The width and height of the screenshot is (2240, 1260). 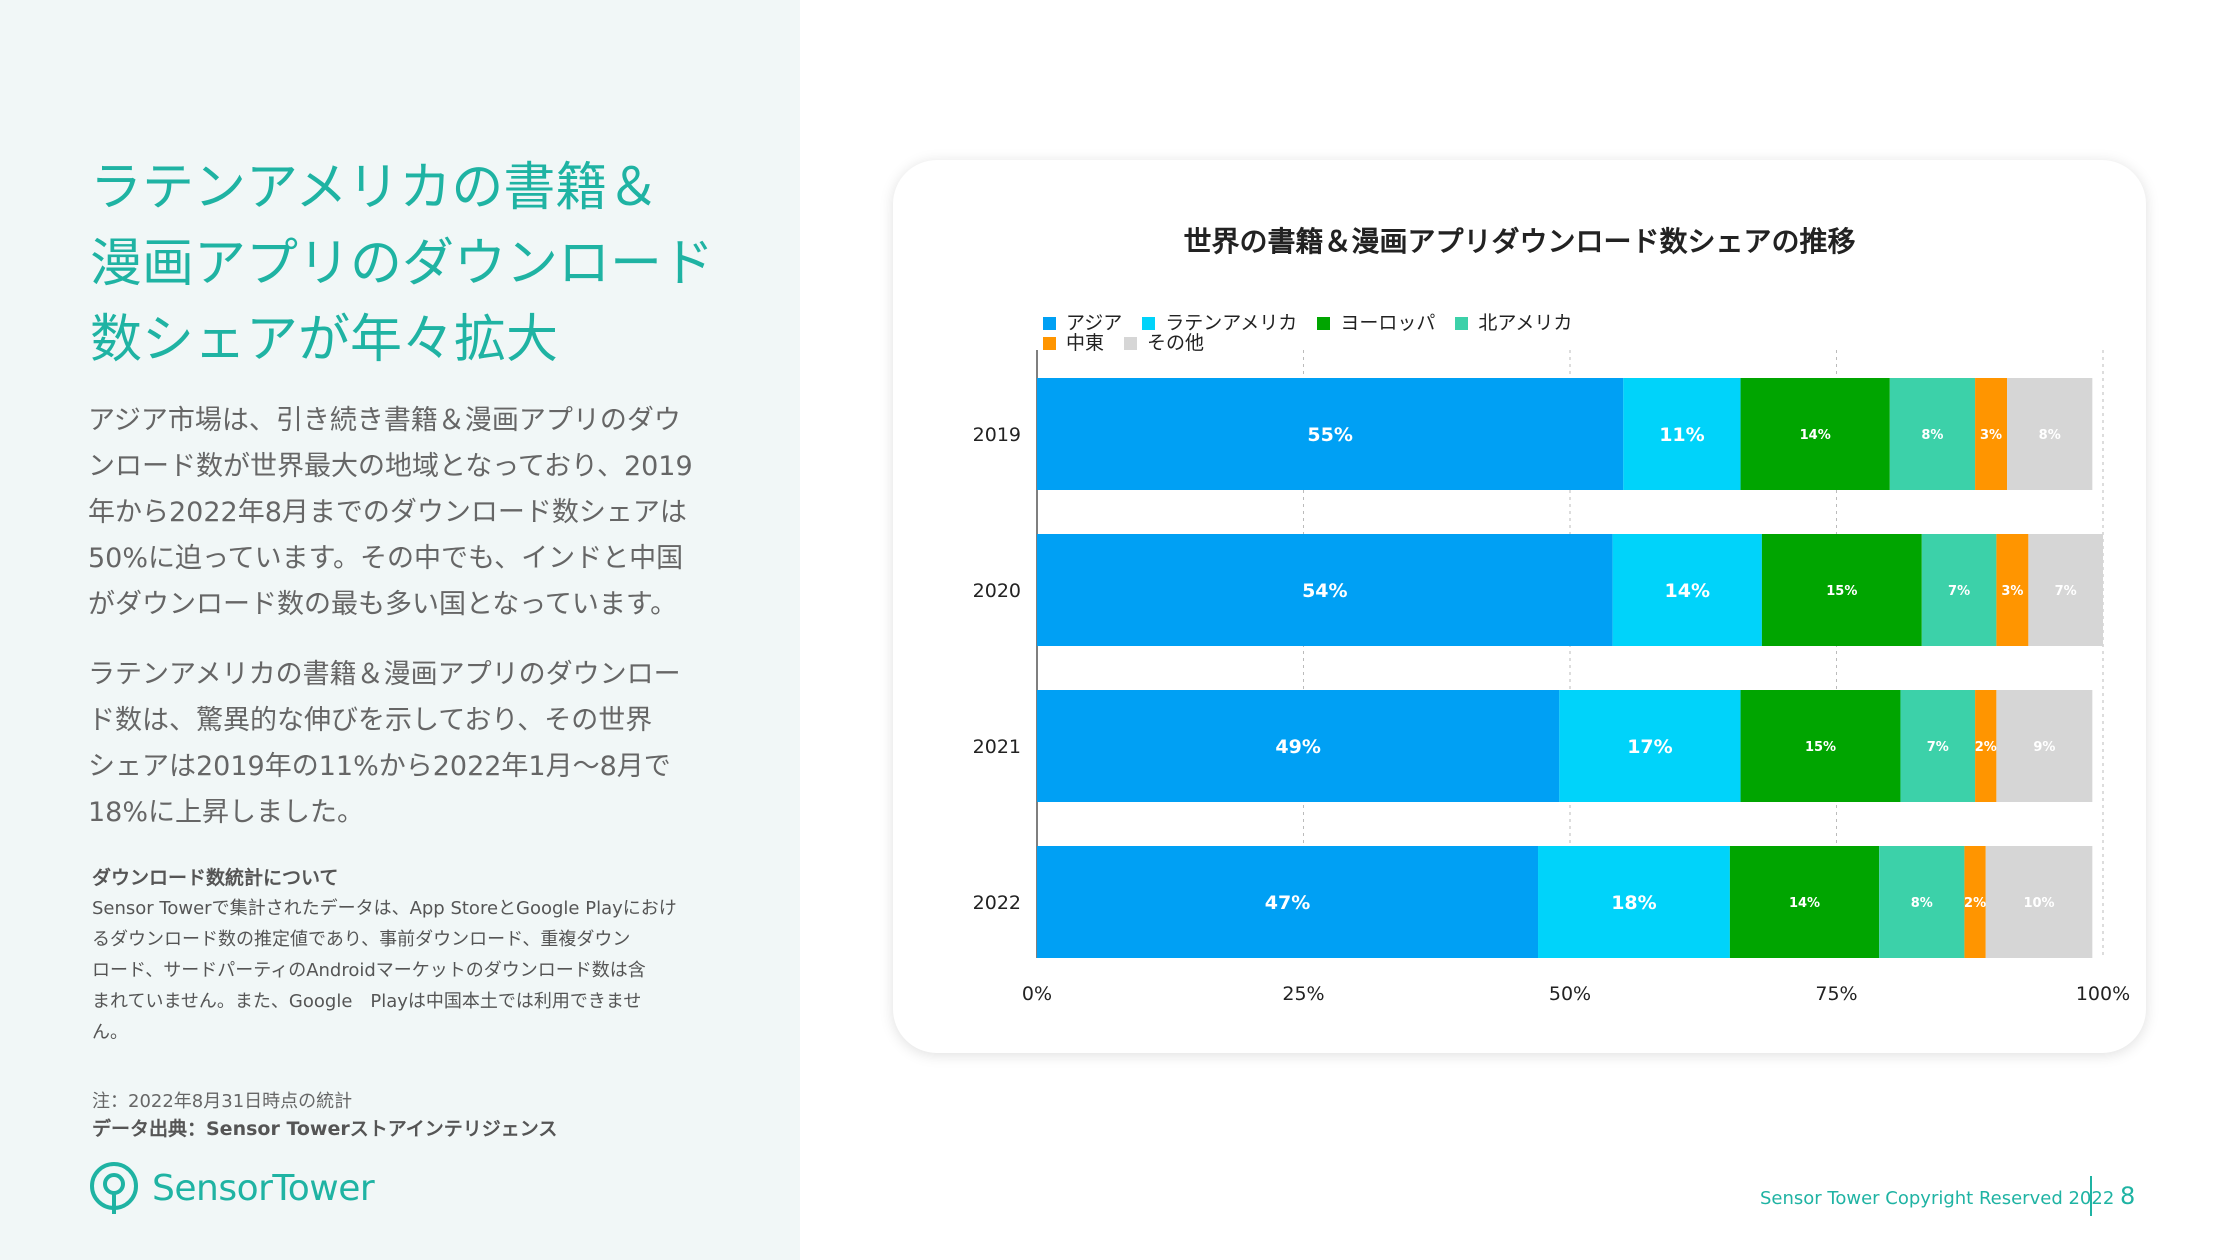 I want to click on legend-item-asia: アジア, so click(x=1082, y=323).